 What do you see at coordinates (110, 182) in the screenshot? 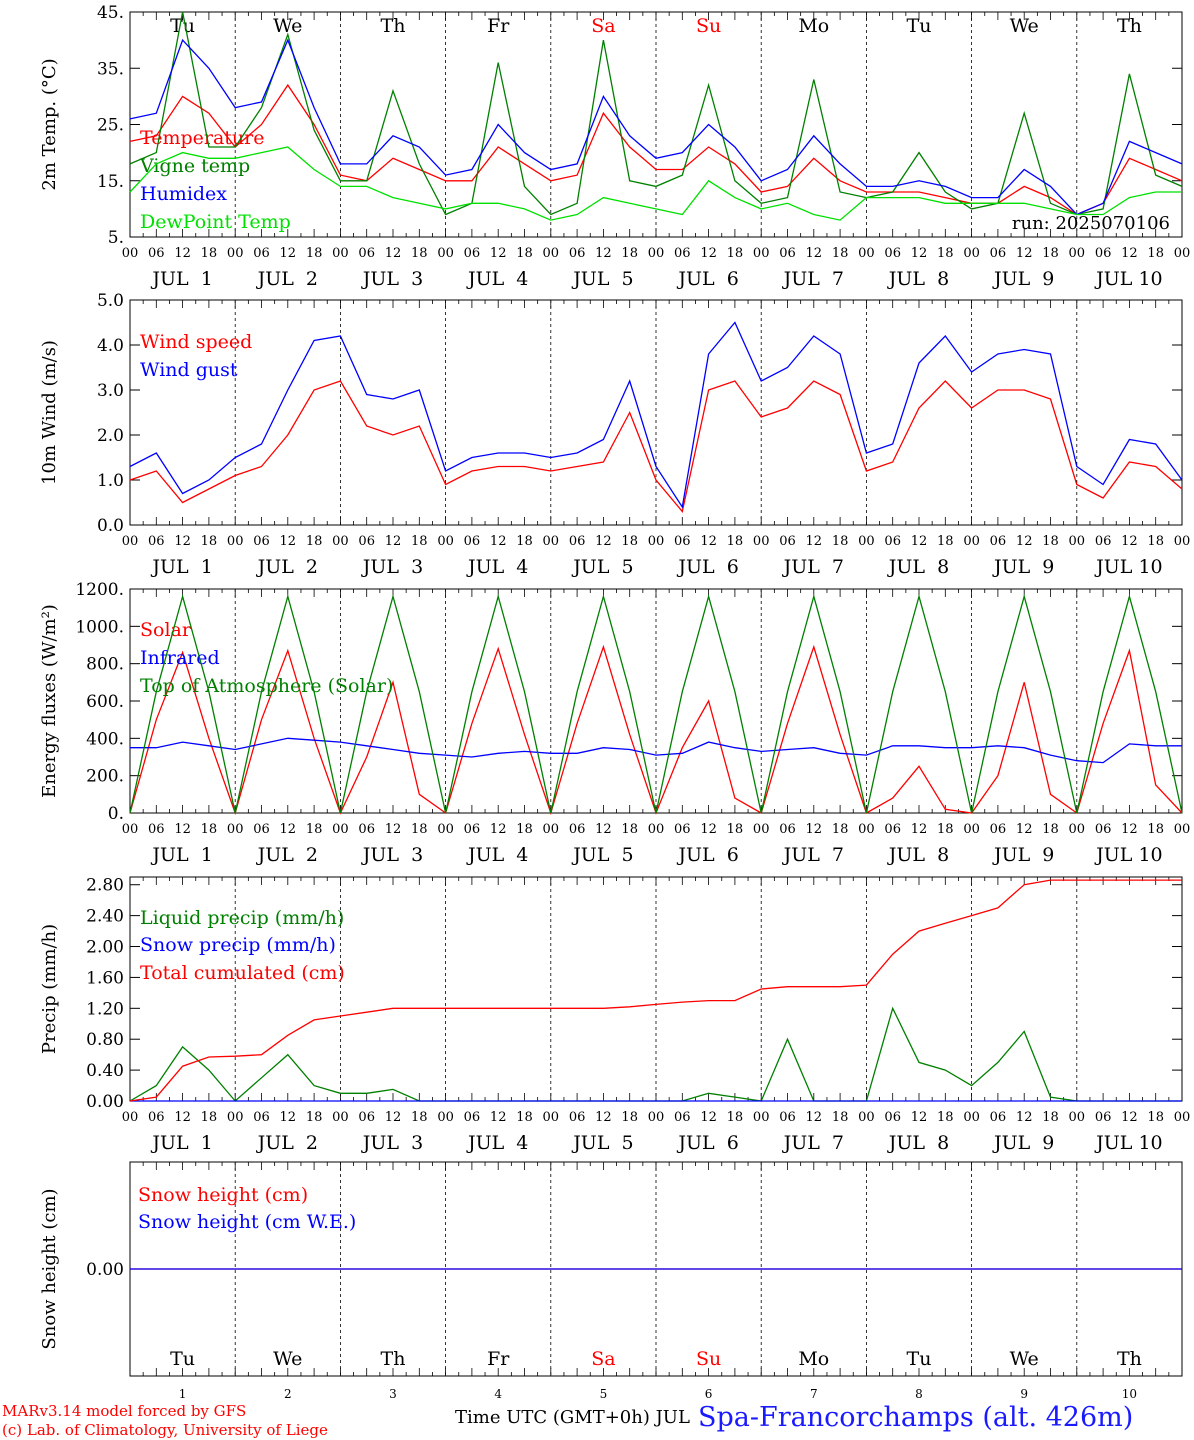
I see `y-tick-label: 15.` at bounding box center [110, 182].